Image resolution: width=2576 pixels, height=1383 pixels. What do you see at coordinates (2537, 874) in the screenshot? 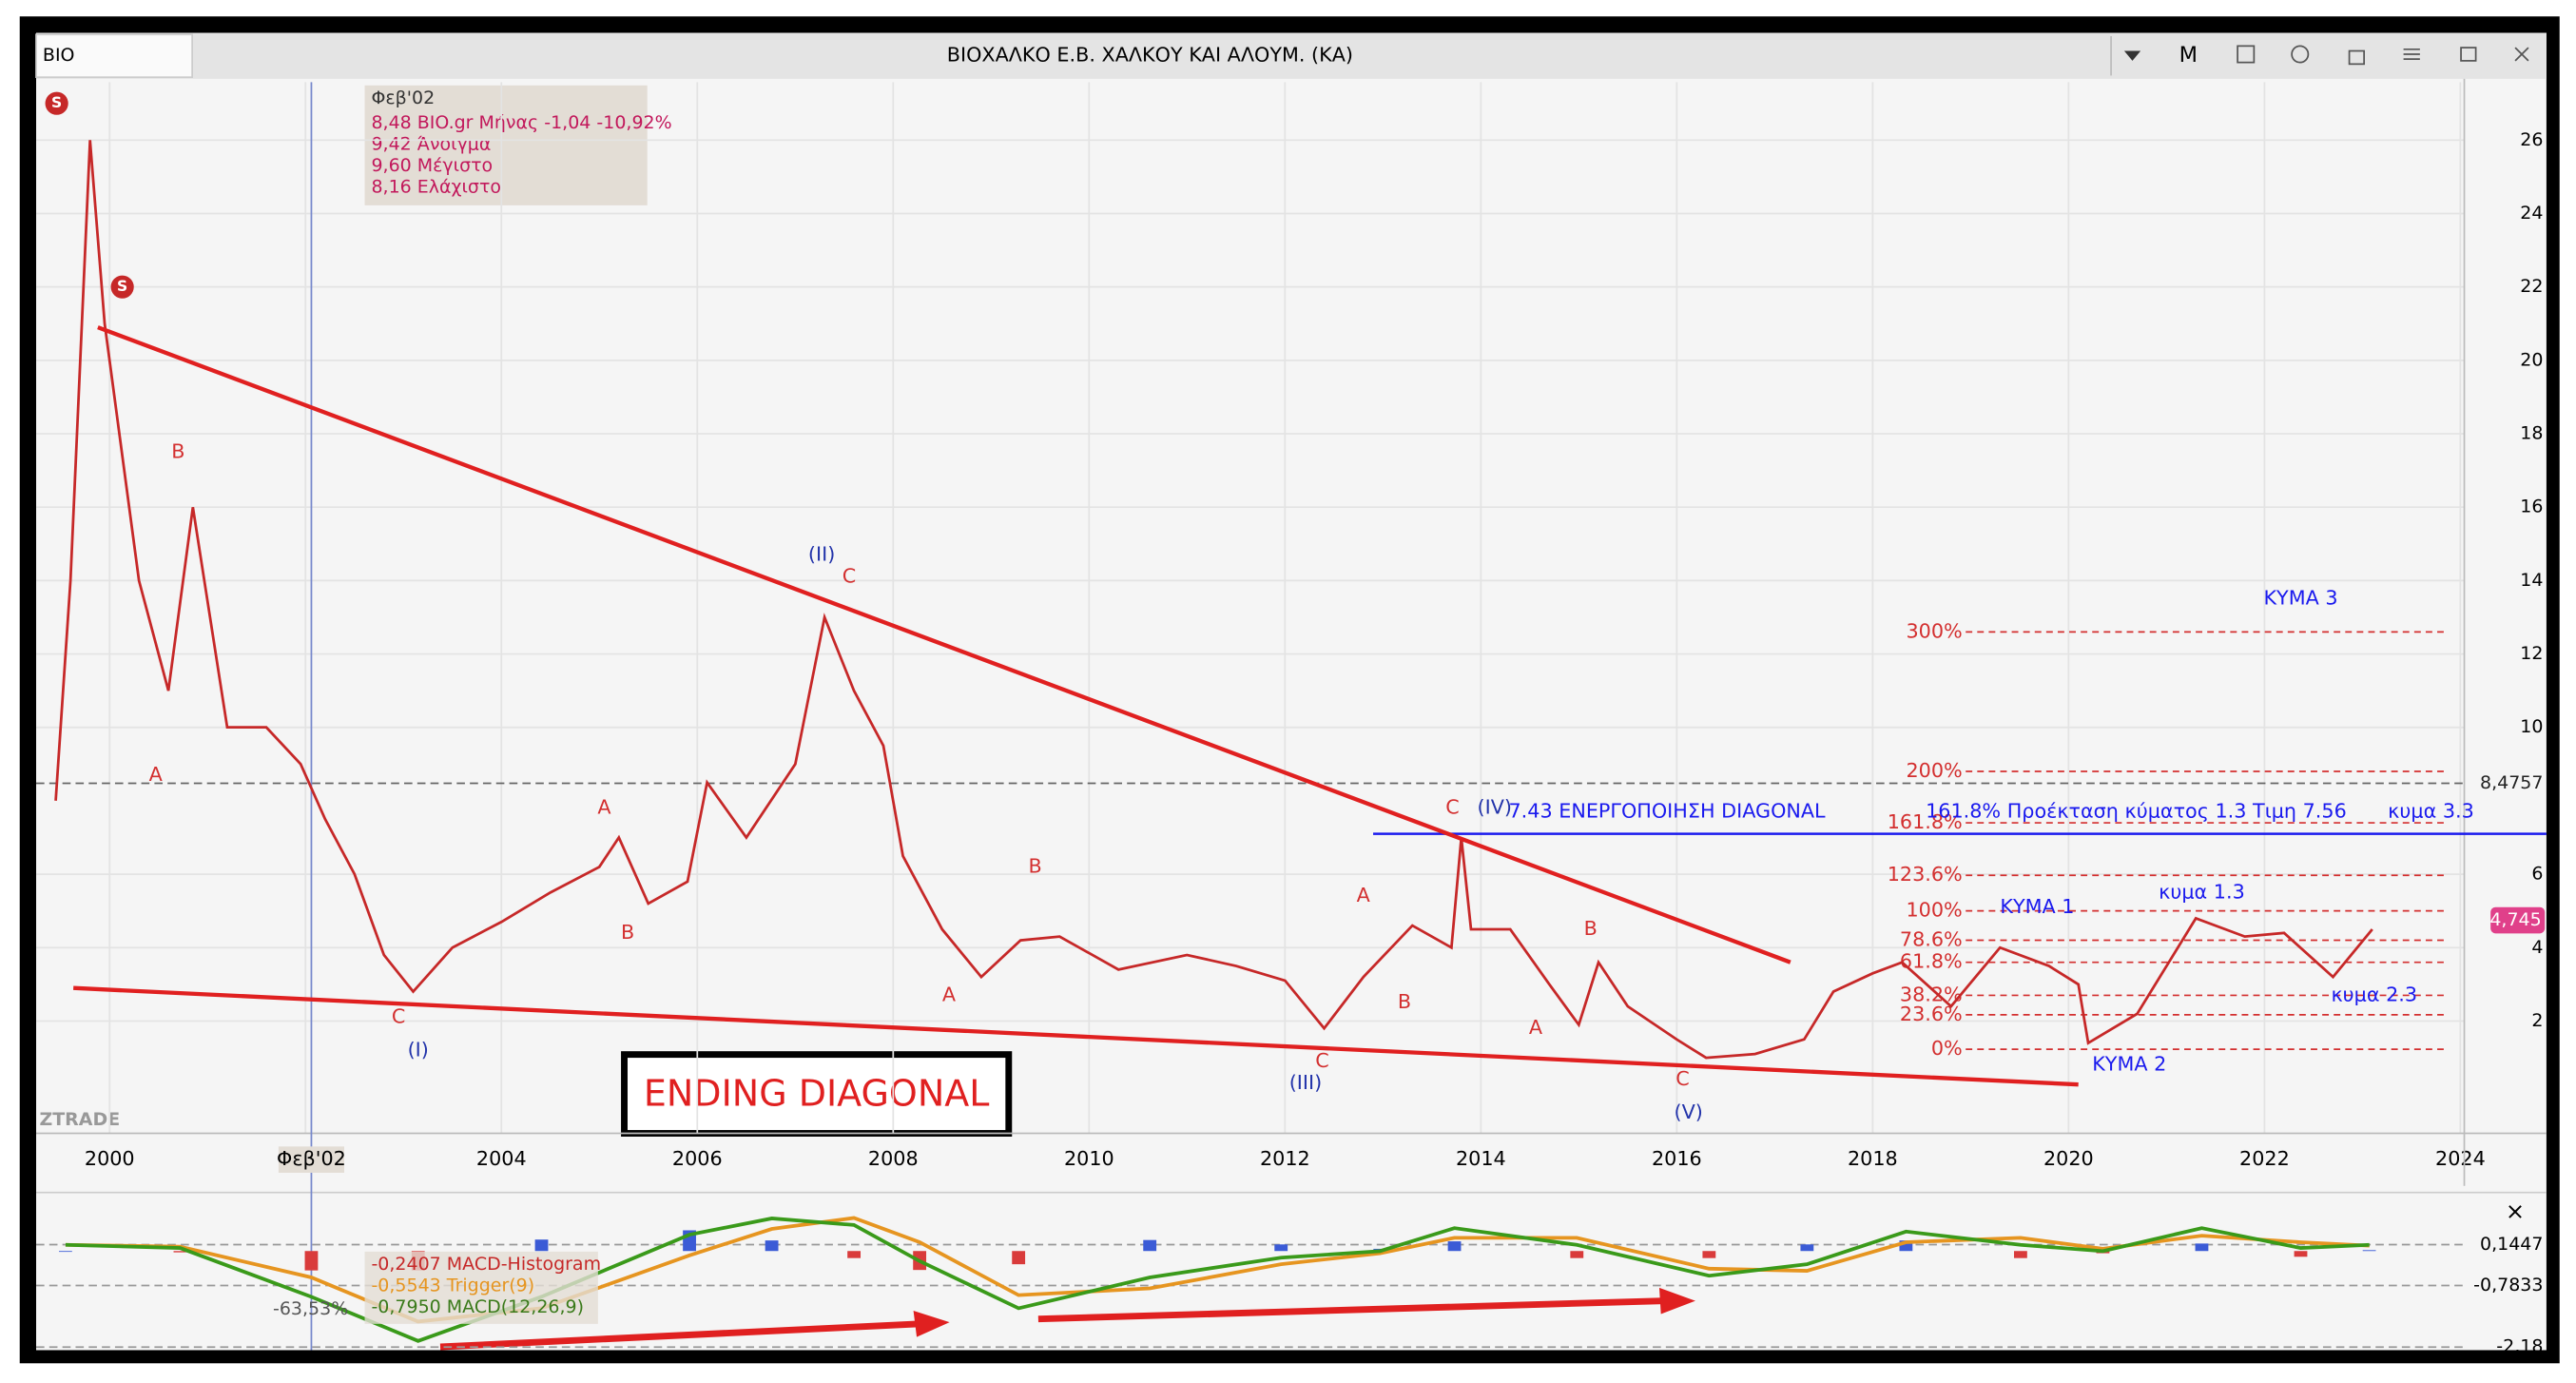
I see `y-tick-label: 6` at bounding box center [2537, 874].